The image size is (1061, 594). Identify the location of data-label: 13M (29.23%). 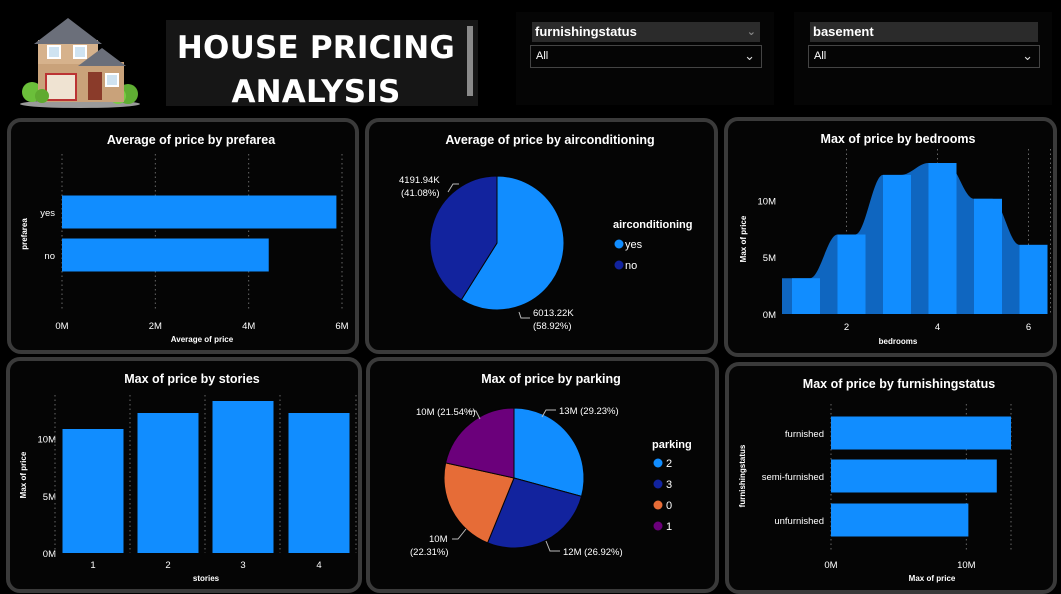
(589, 411).